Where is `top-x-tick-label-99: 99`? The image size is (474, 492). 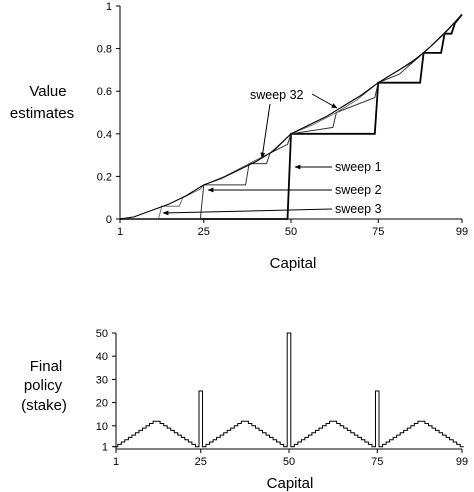
top-x-tick-label-99: 99 is located at coordinates (462, 232).